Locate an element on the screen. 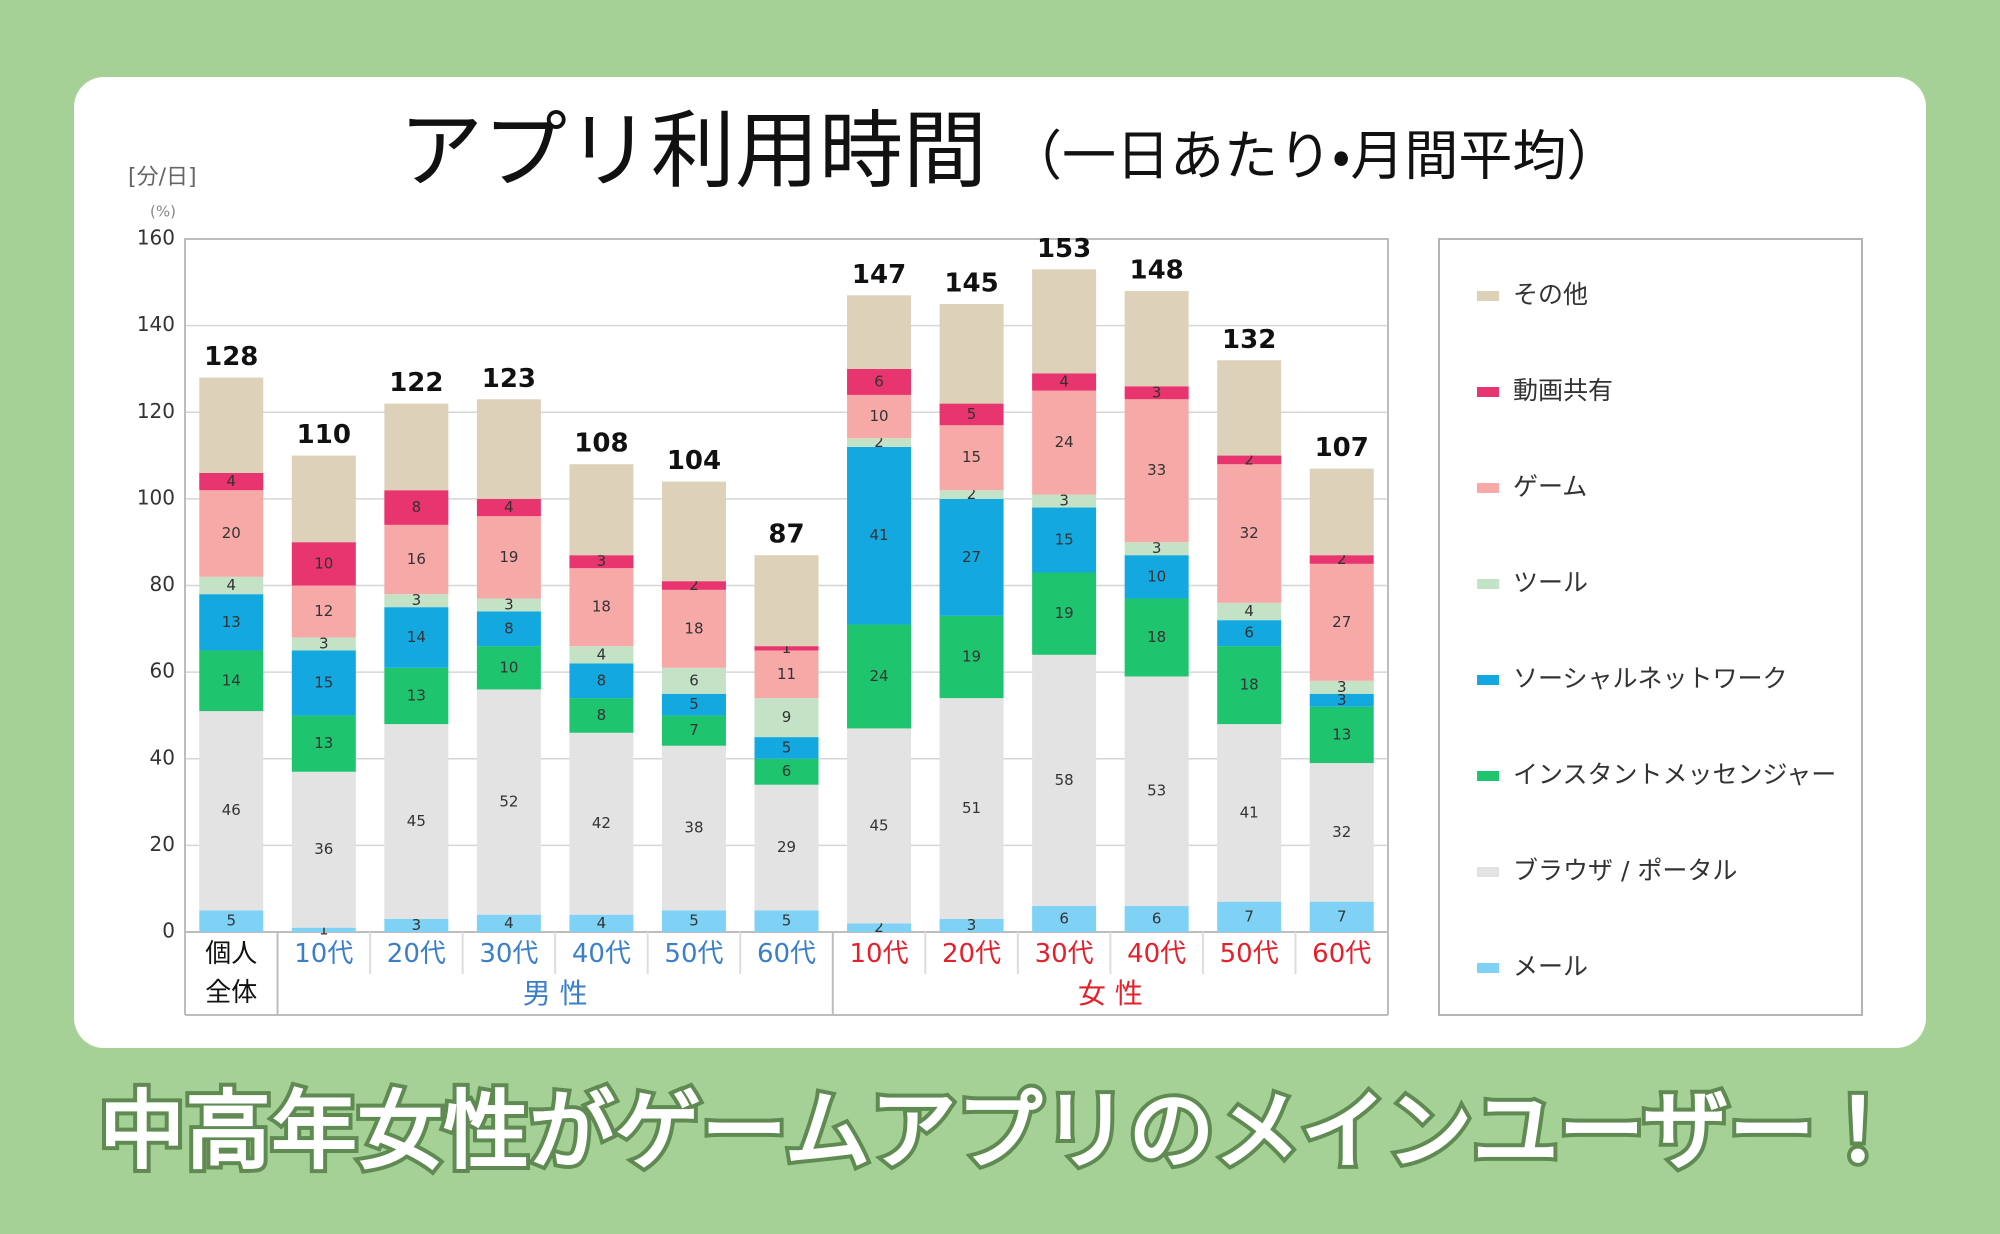 This screenshot has width=2000, height=1234. total-label: 108 is located at coordinates (601, 444).